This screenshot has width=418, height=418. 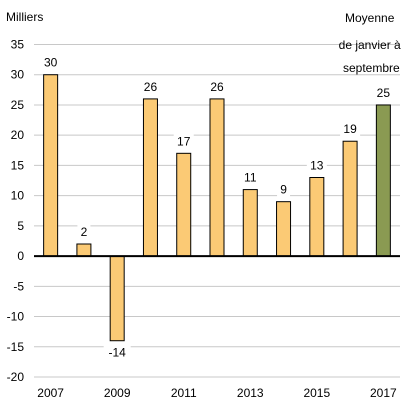 What do you see at coordinates (117, 393) in the screenshot?
I see `x-tick-label: 2009` at bounding box center [117, 393].